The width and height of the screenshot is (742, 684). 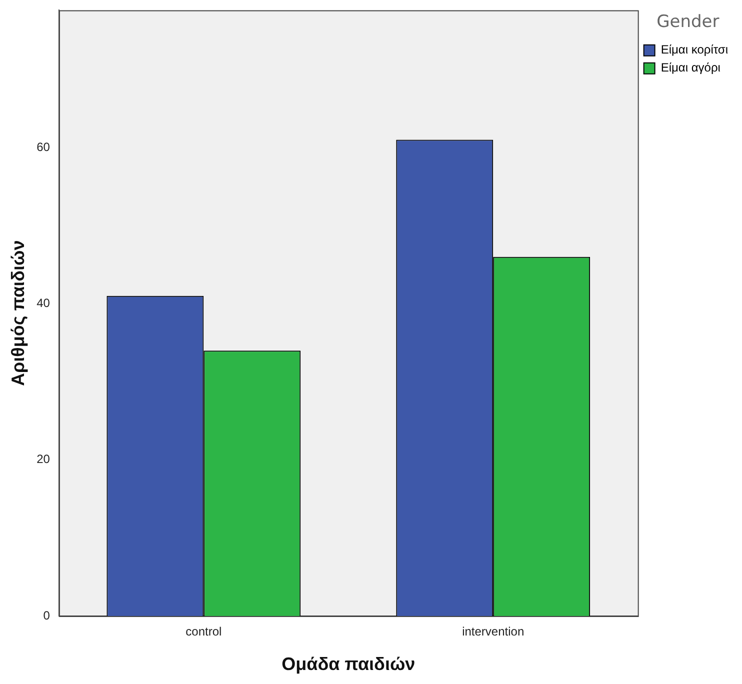 What do you see at coordinates (688, 22) in the screenshot?
I see `legend-title: Gender` at bounding box center [688, 22].